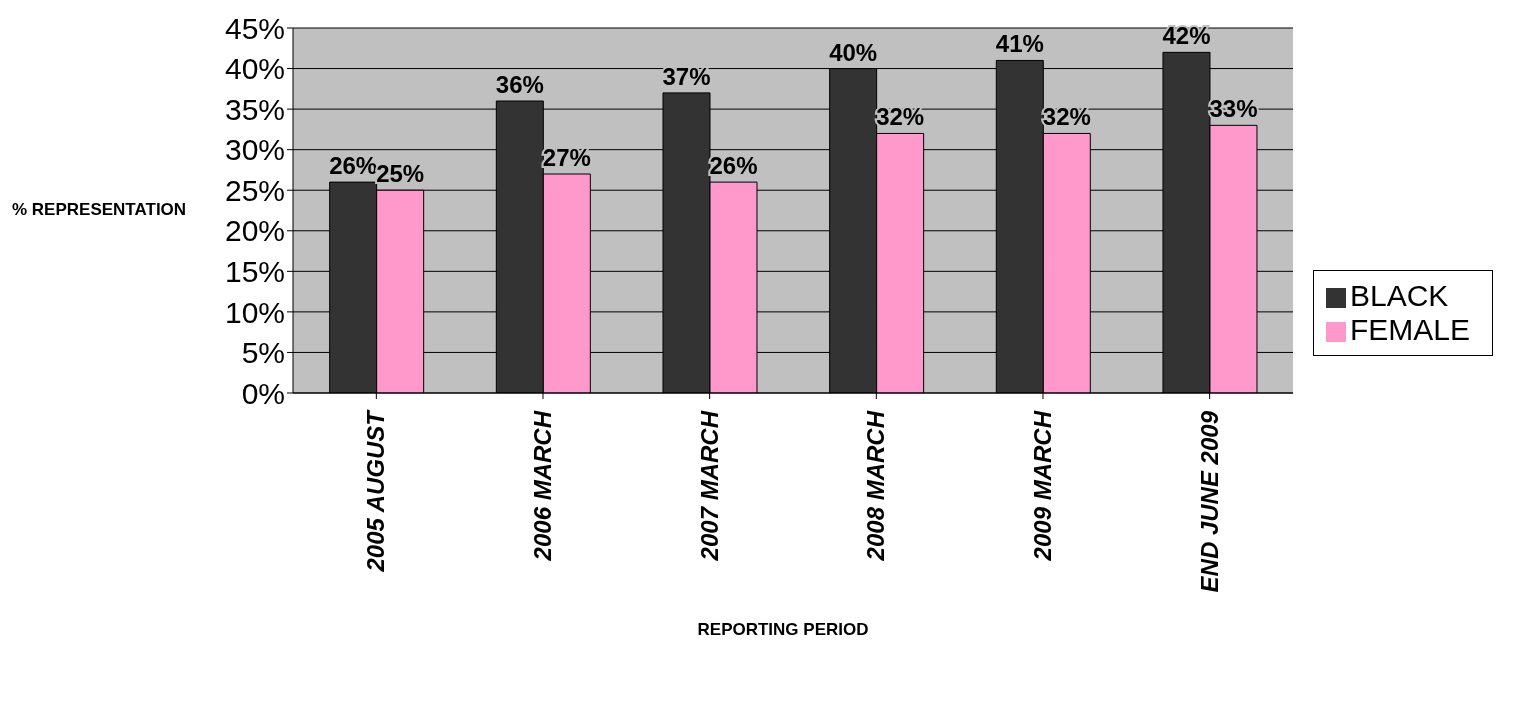  Describe the element at coordinates (254, 271) in the screenshot. I see `y-tick-label: 15%` at that location.